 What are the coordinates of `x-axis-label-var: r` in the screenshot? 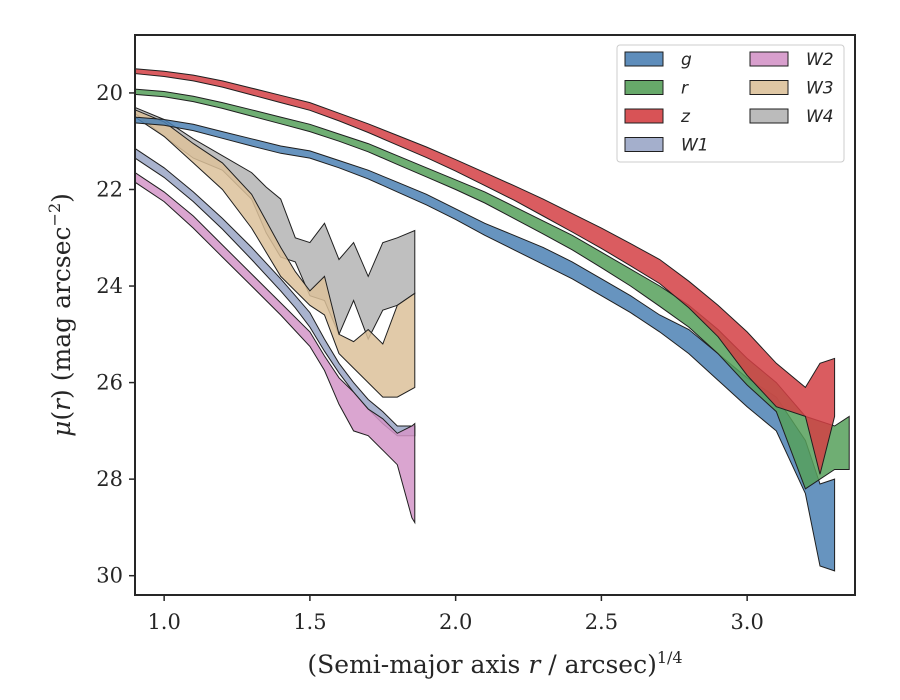 It's located at (535, 664).